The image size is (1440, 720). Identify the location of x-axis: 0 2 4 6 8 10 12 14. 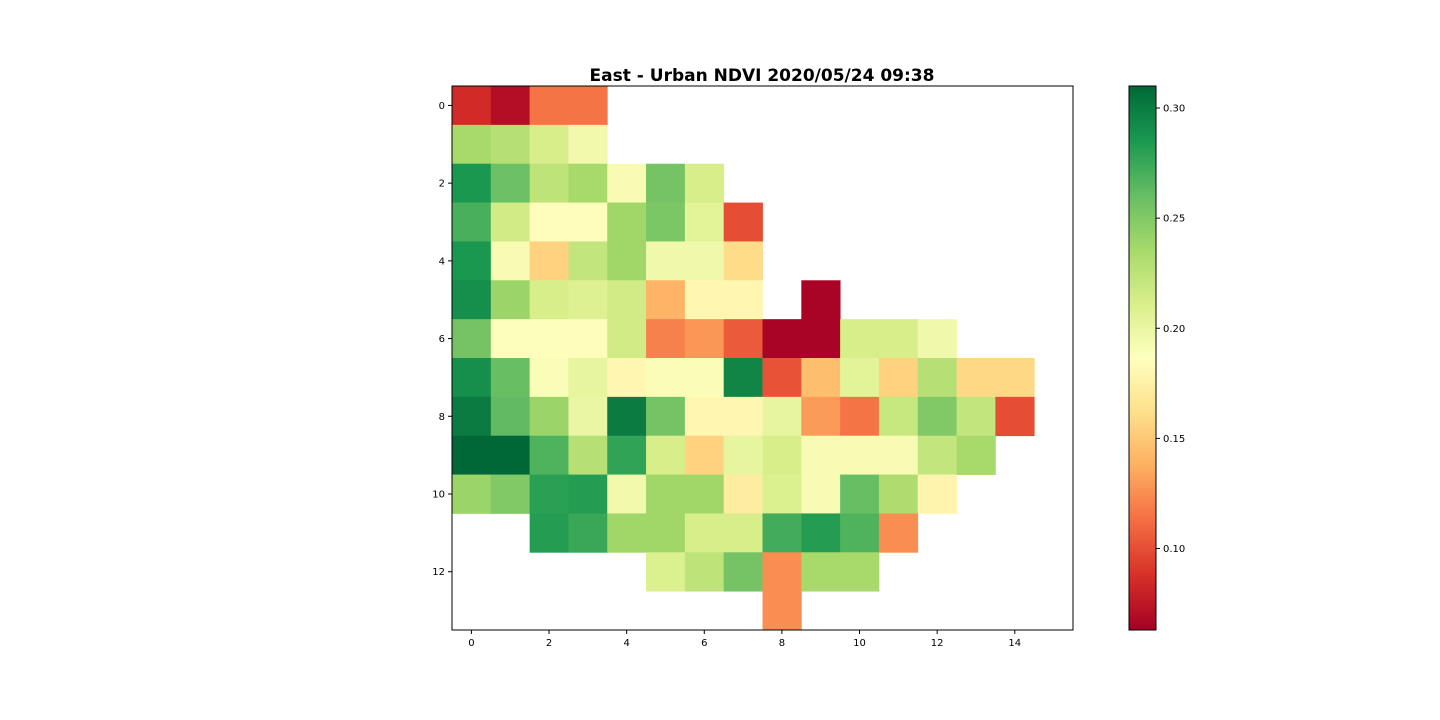
(744, 639).